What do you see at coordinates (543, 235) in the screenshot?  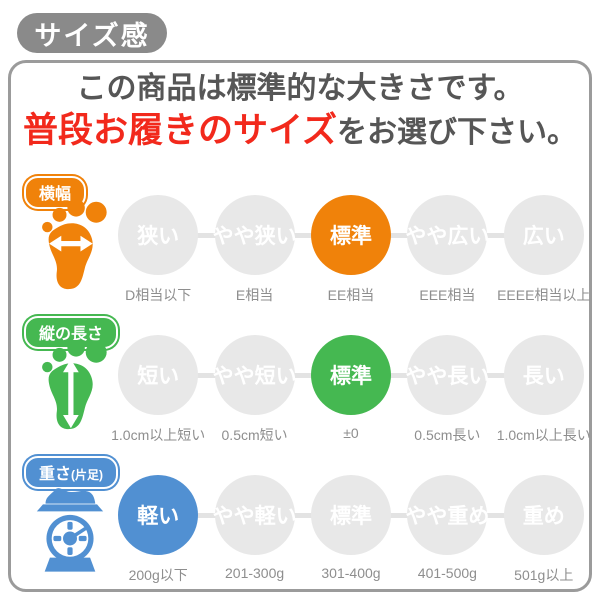 I see `option-circle: 広い` at bounding box center [543, 235].